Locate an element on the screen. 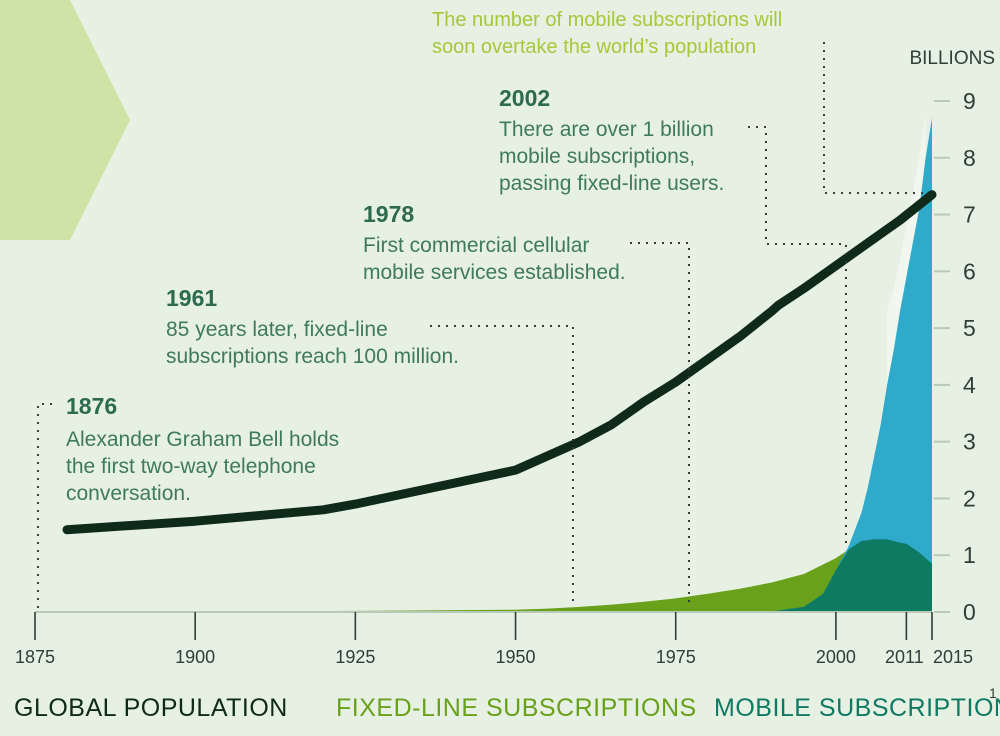 This screenshot has width=1000, height=736. annotation-line: The number of mobile subscriptions will is located at coordinates (607, 20).